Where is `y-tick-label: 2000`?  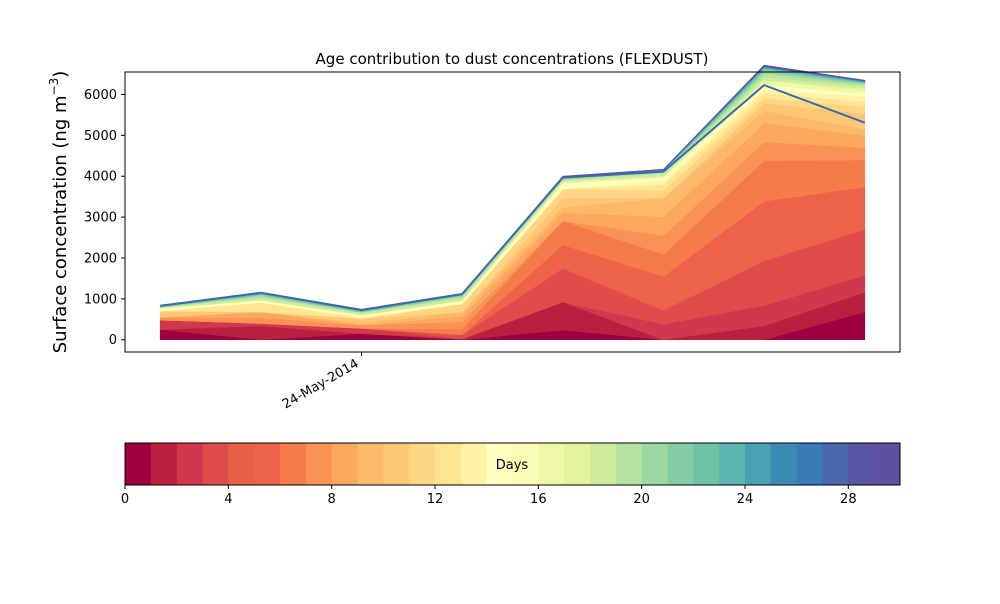
y-tick-label: 2000 is located at coordinates (100, 258).